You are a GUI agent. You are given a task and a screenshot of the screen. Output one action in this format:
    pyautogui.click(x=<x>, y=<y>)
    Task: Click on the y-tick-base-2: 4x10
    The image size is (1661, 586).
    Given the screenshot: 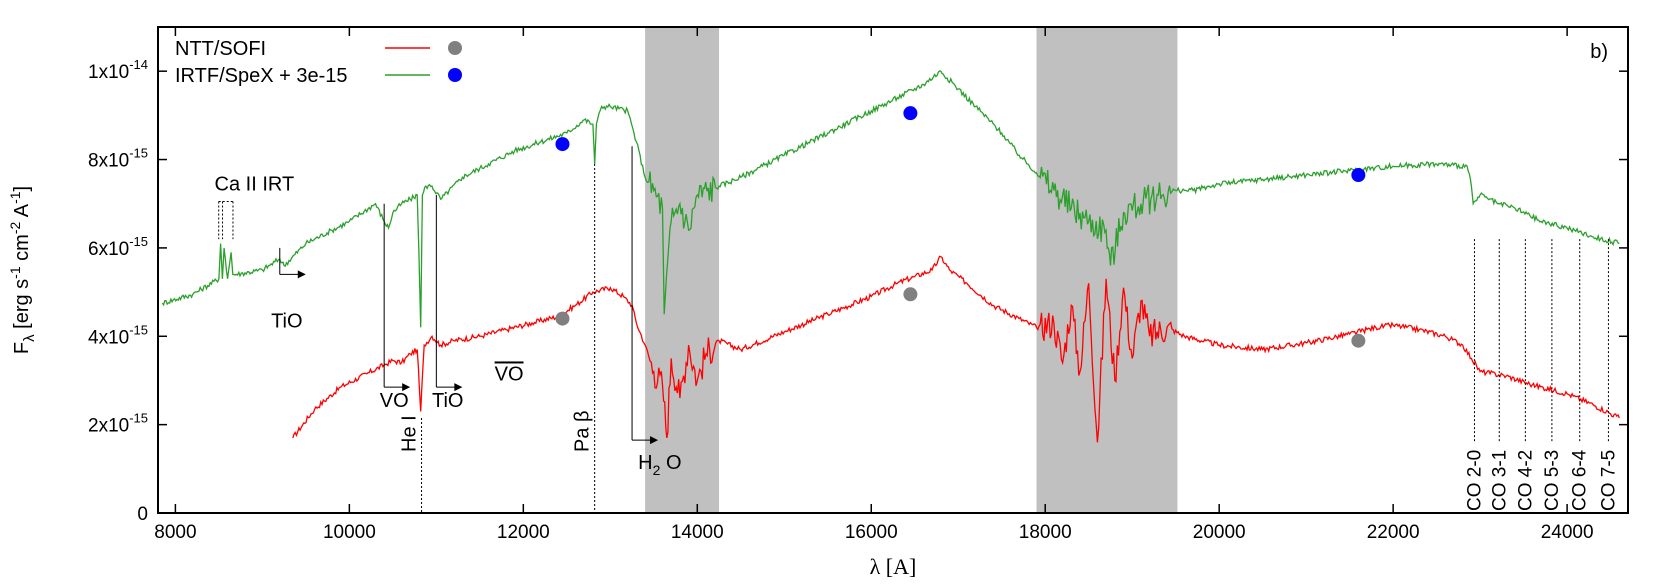 What is the action you would take?
    pyautogui.click(x=108, y=337)
    